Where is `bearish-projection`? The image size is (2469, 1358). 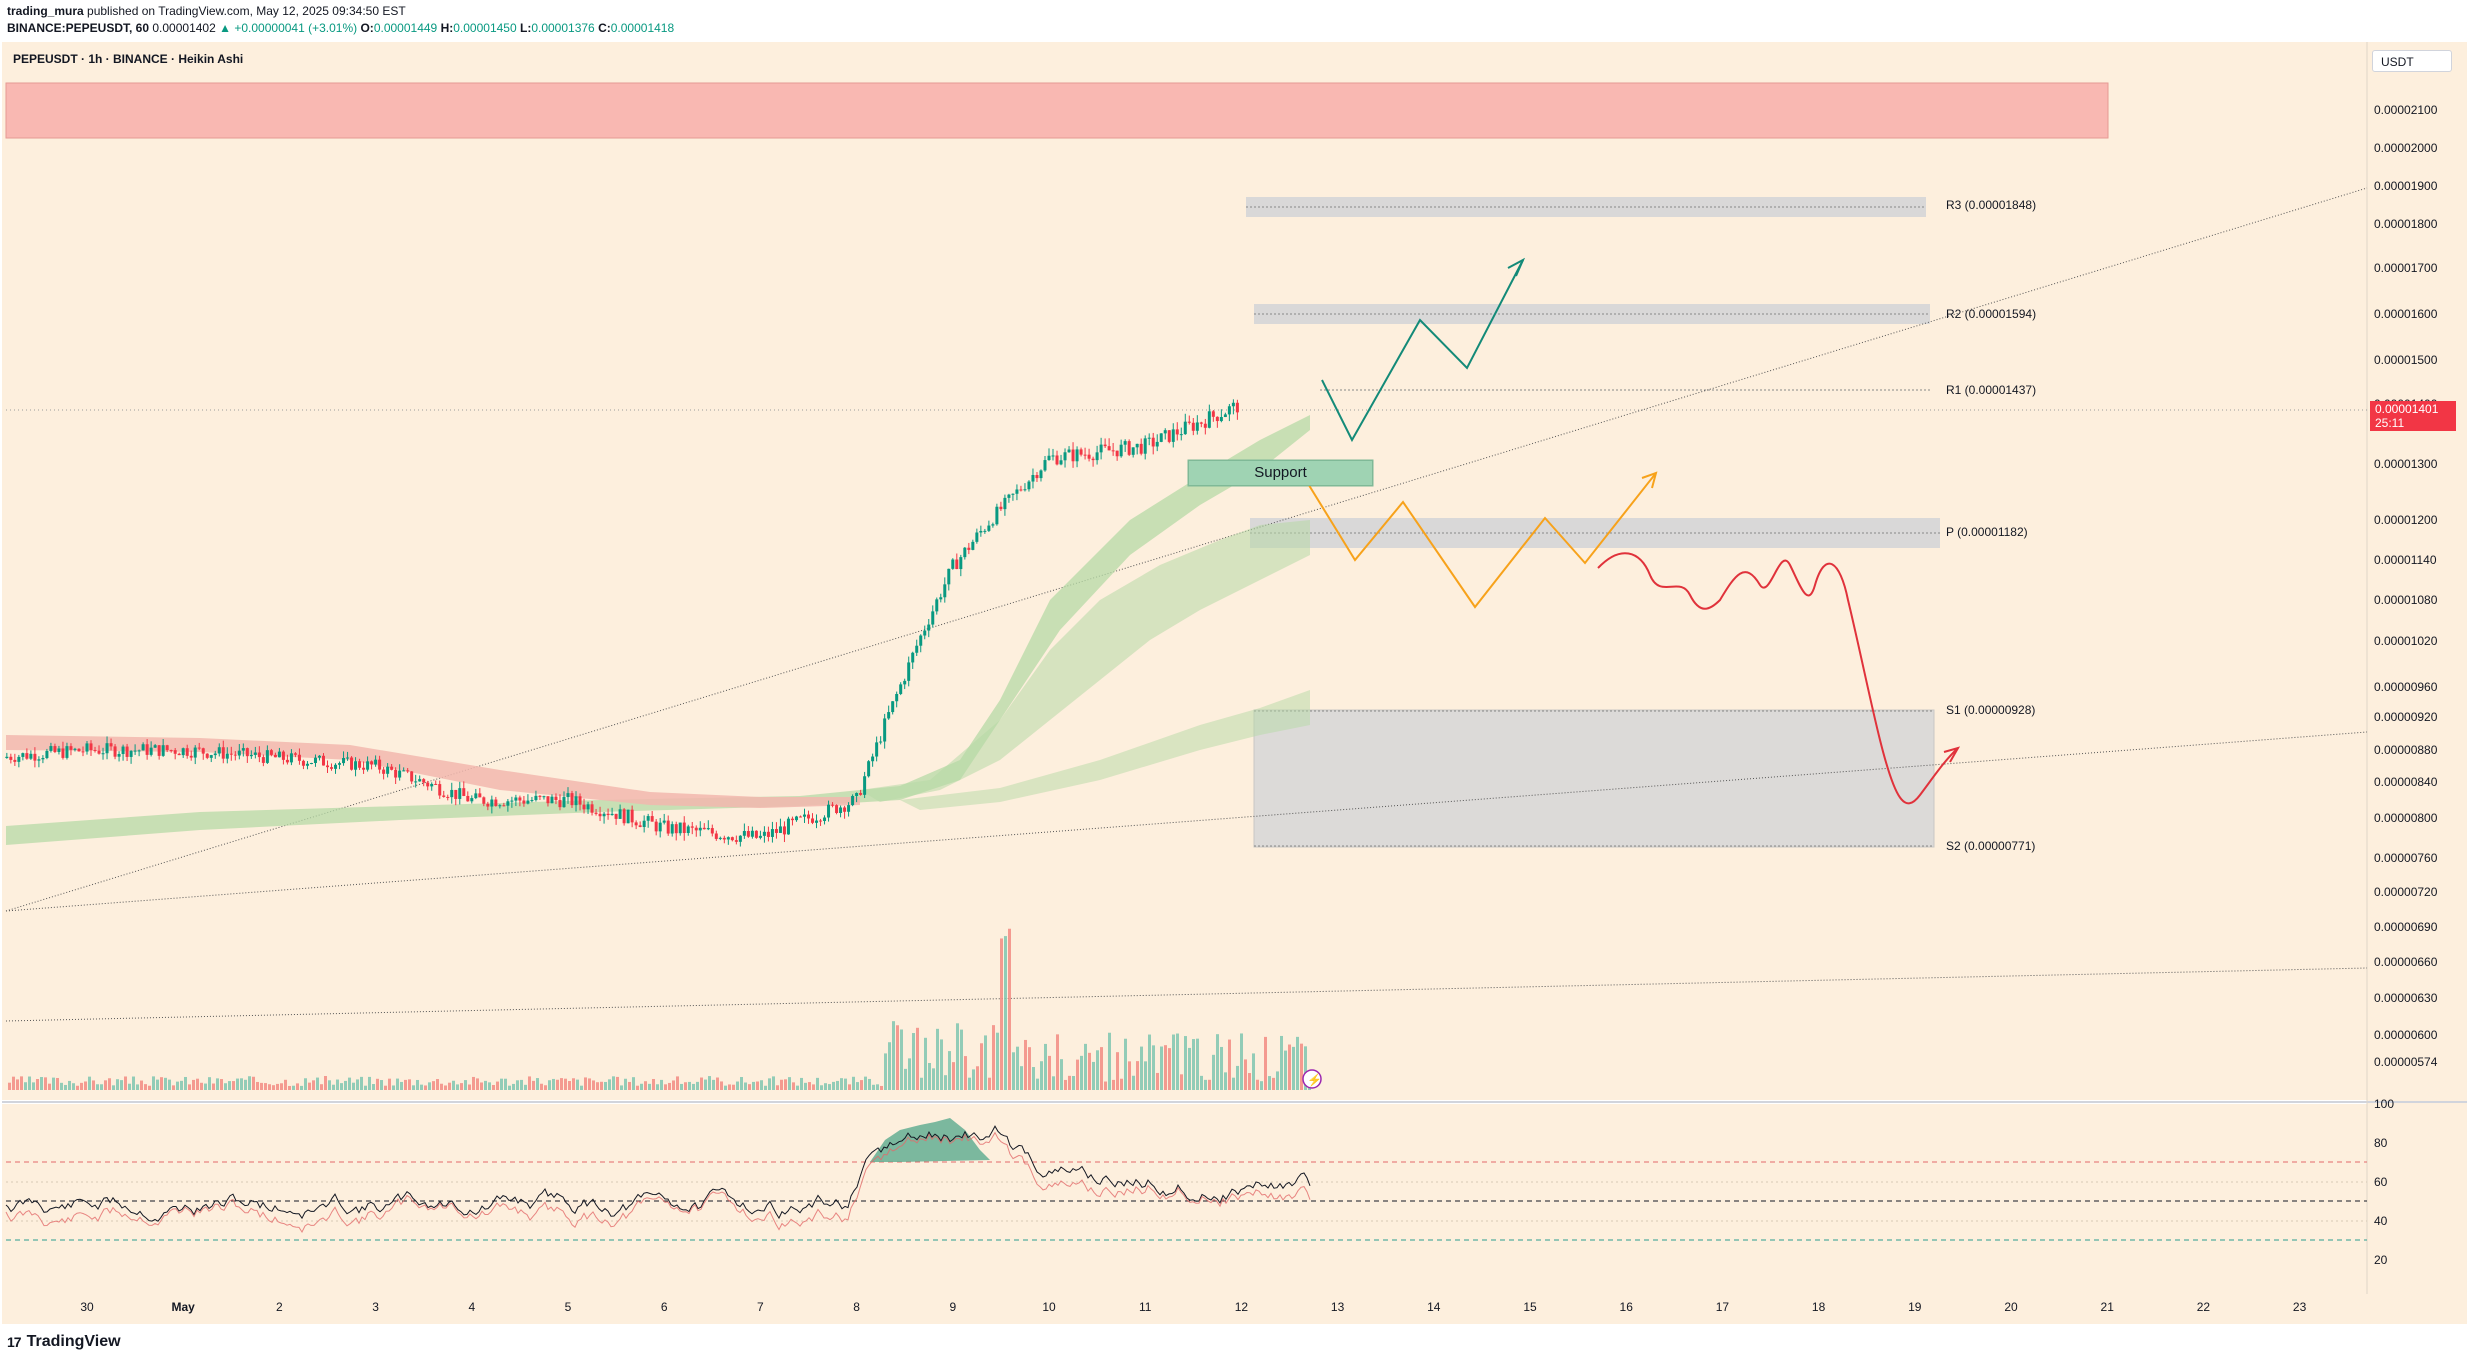
bearish-projection is located at coordinates (1778, 678).